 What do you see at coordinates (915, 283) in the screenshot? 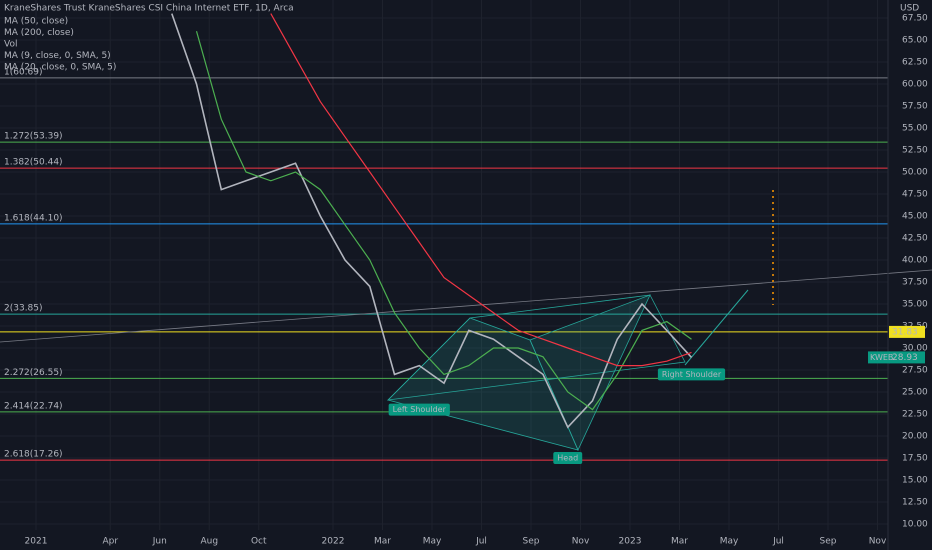
I see `y-tick-label: 37.50` at bounding box center [915, 283].